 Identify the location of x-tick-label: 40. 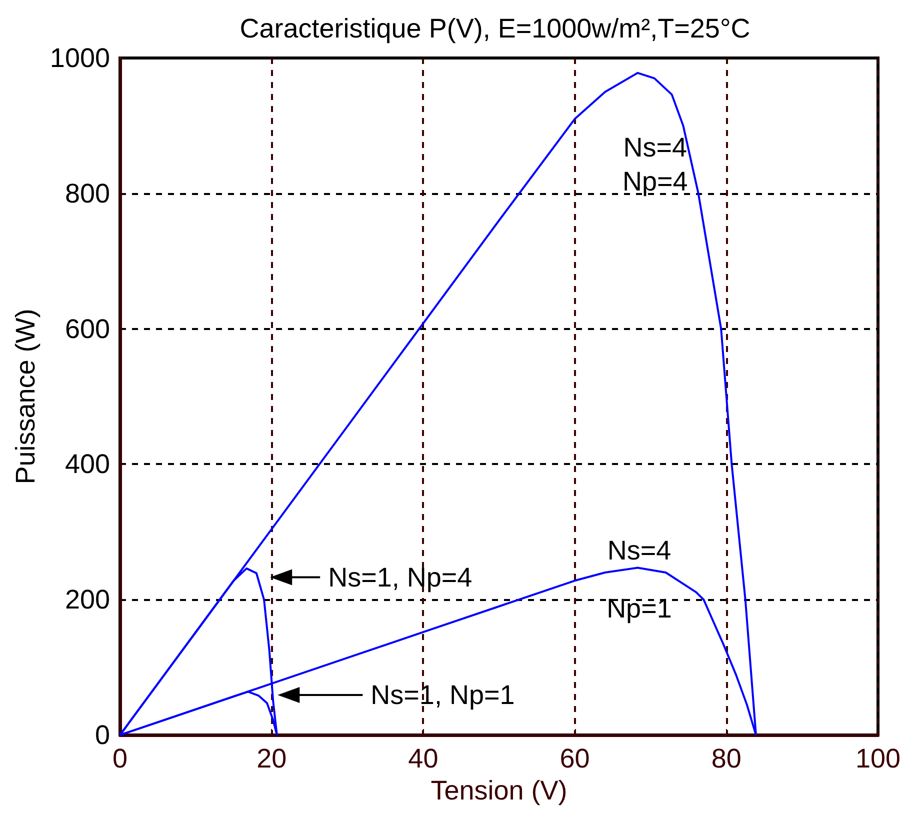
(423, 759).